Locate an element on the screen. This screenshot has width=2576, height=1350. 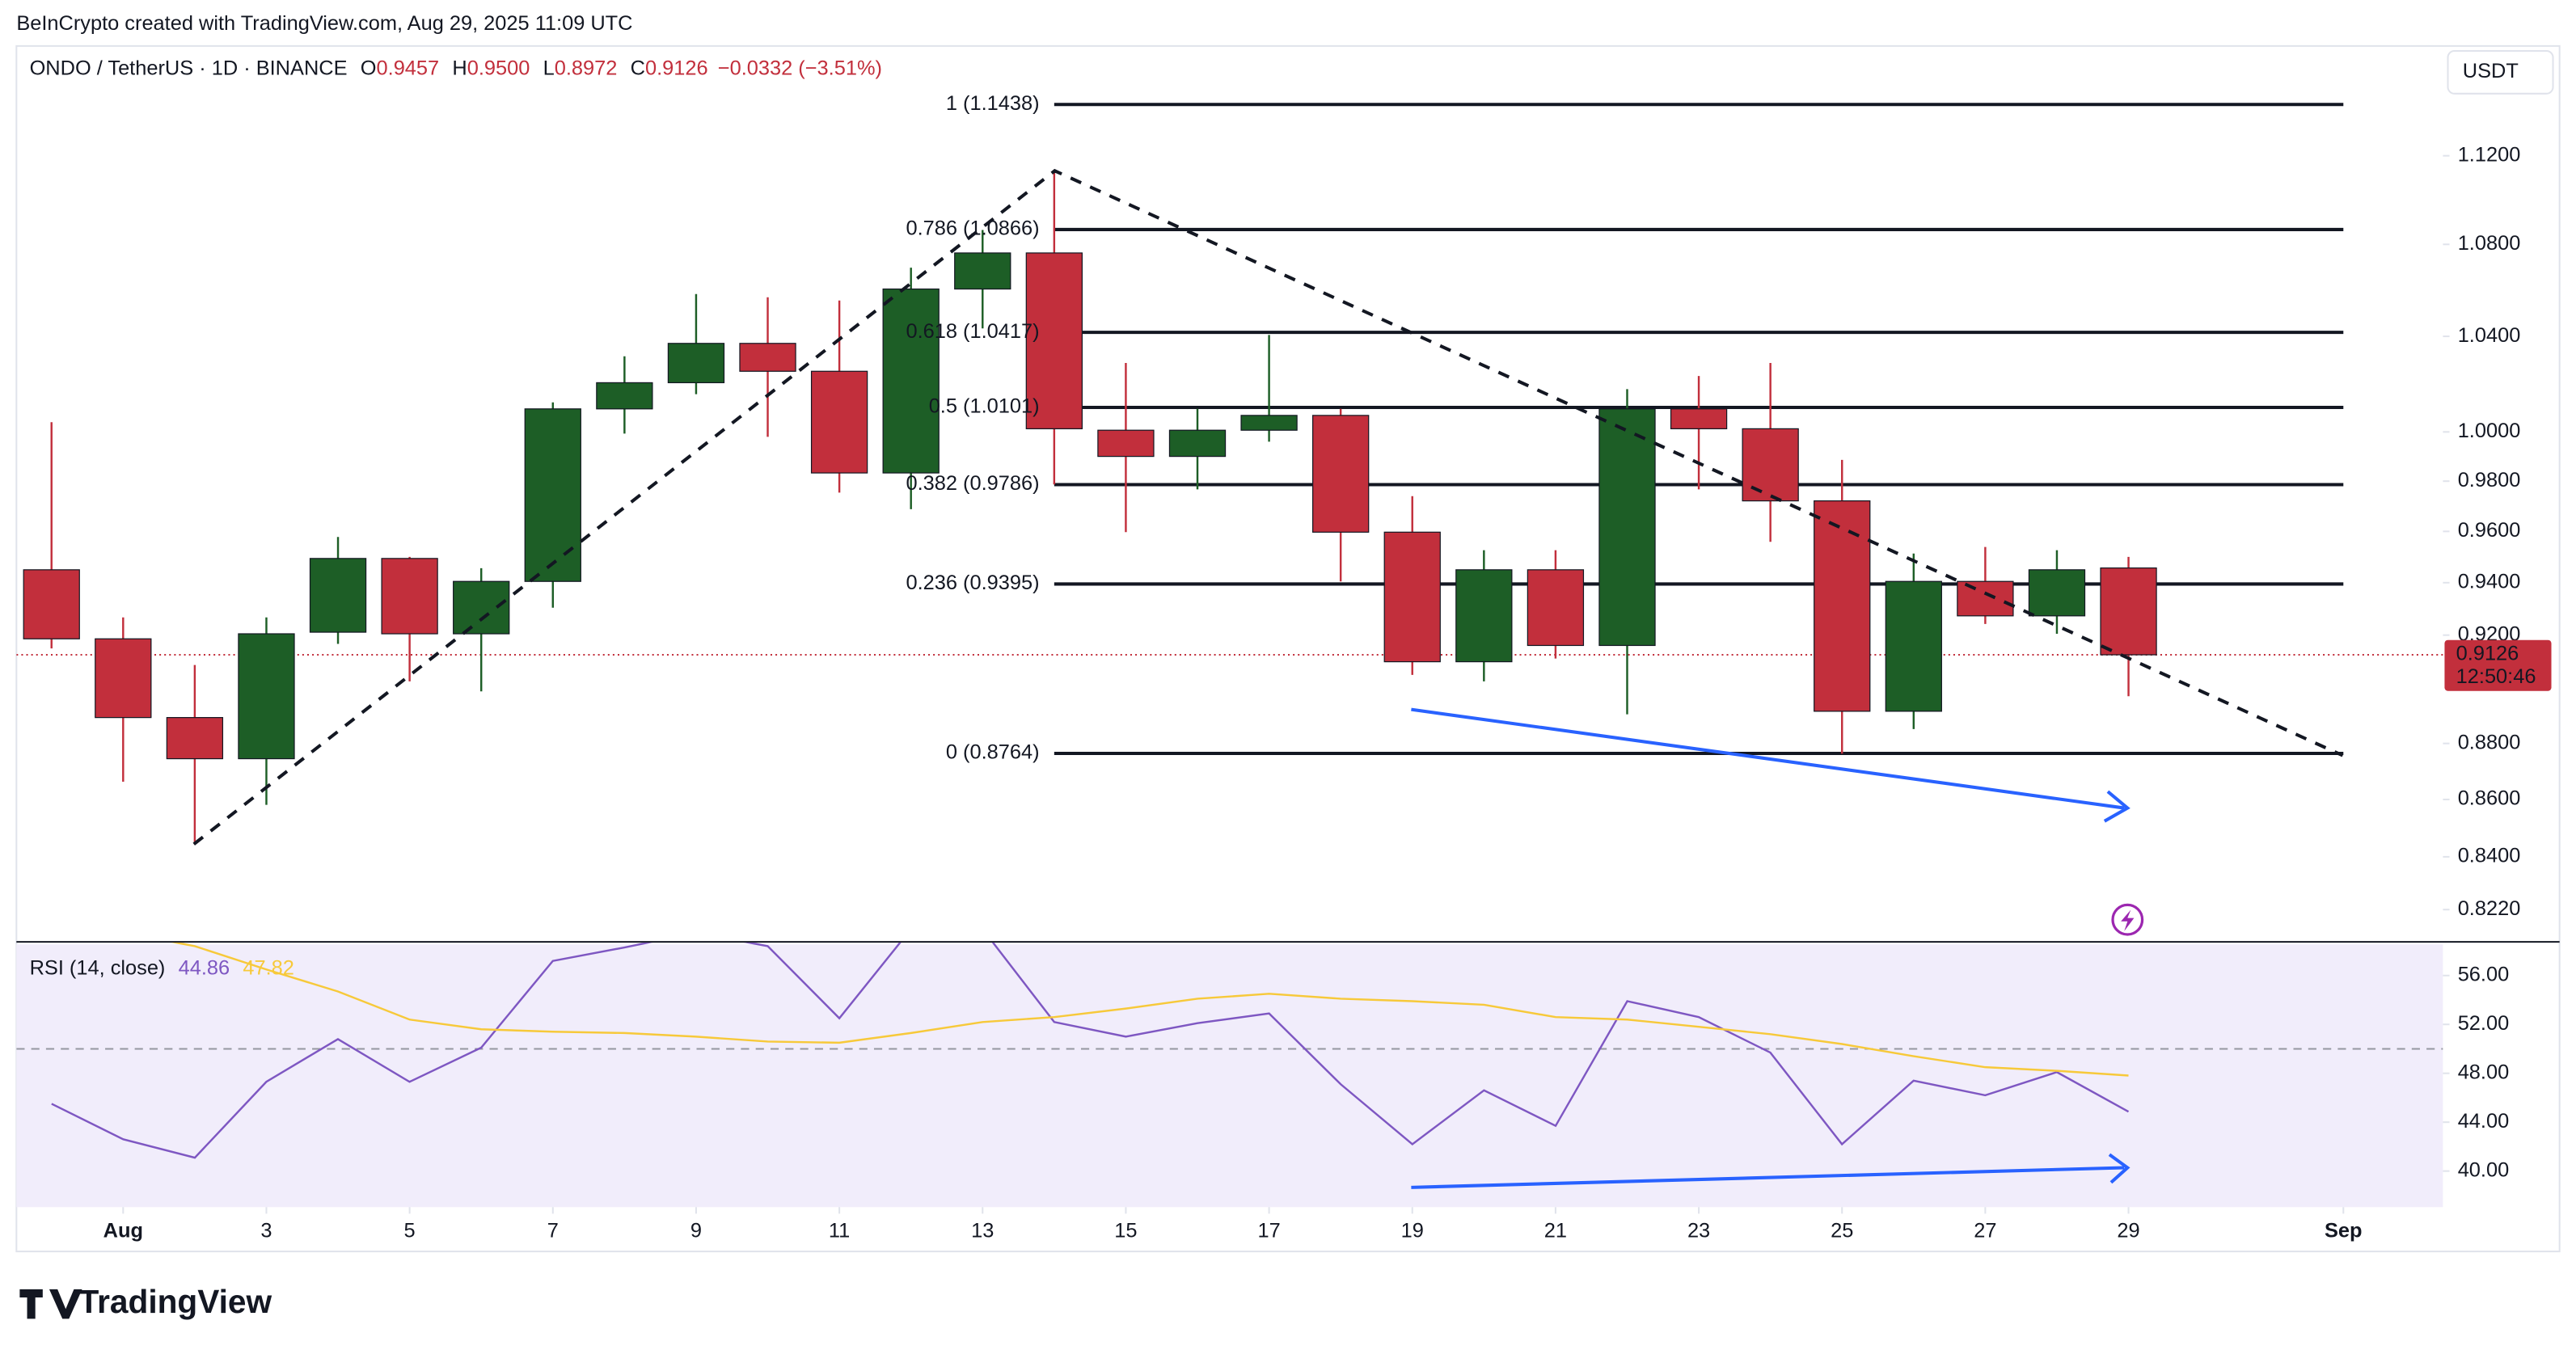
price-tag-value: 0.9126 is located at coordinates (2487, 654).